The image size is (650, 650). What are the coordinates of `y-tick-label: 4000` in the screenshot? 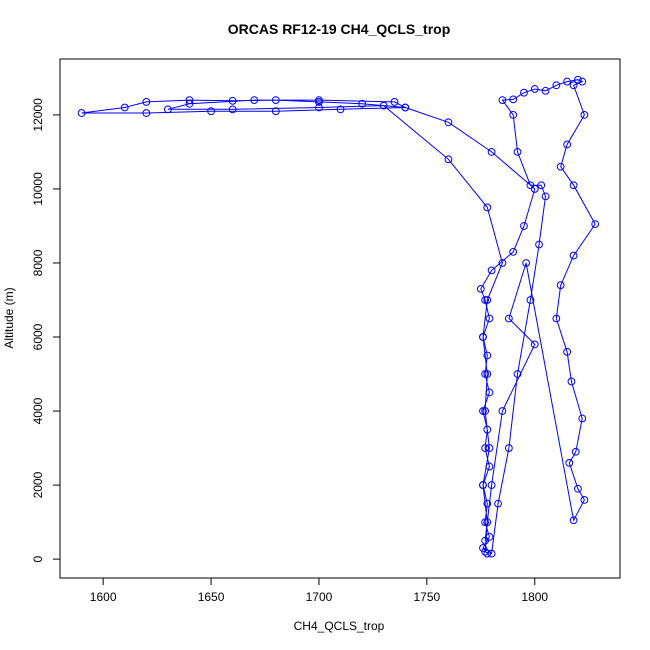 It's located at (38, 410).